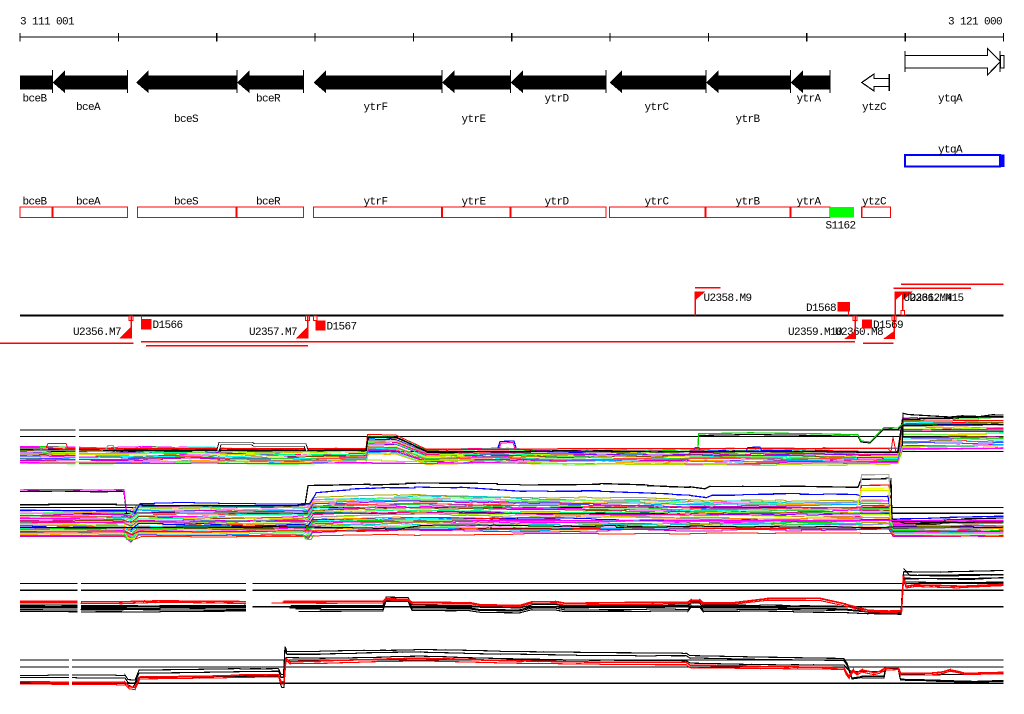 The width and height of the screenshot is (1024, 714). What do you see at coordinates (975, 23) in the screenshot?
I see `svg-text: 3 121 000` at bounding box center [975, 23].